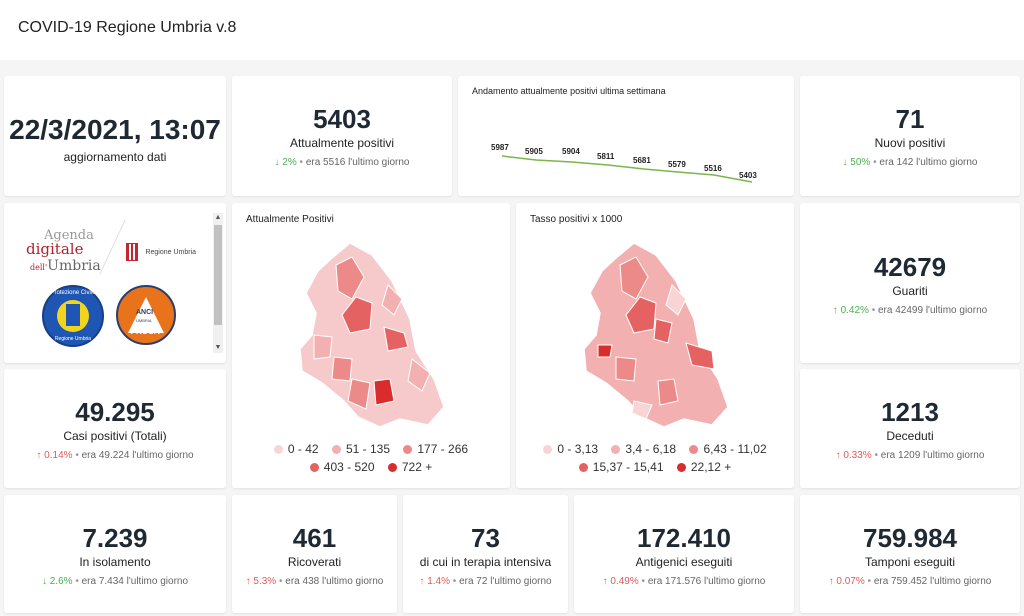 Image resolution: width=1024 pixels, height=616 pixels. I want to click on kpi-prev: era 438 l'ultimo giorno, so click(334, 581).